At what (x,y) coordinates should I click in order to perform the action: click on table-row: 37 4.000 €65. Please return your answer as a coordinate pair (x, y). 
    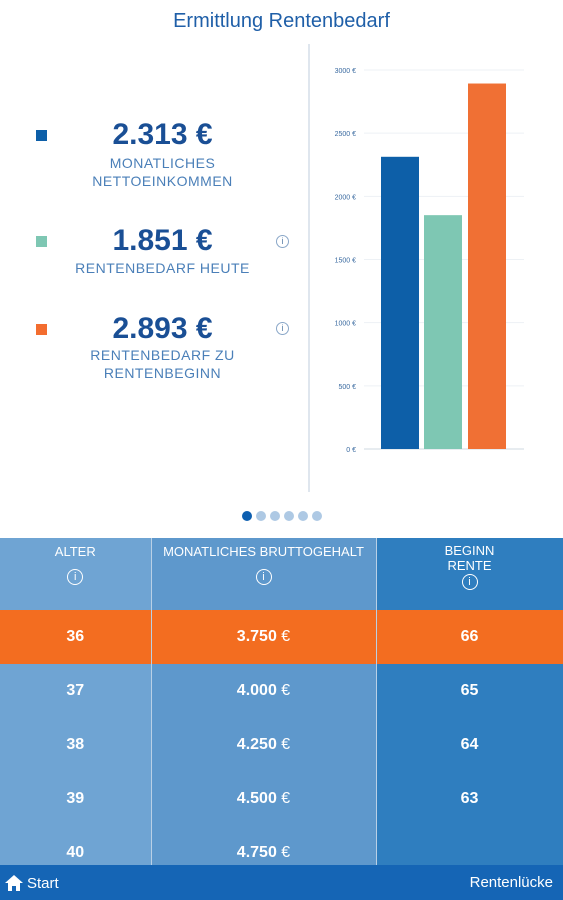
    Looking at the image, I should click on (281, 691).